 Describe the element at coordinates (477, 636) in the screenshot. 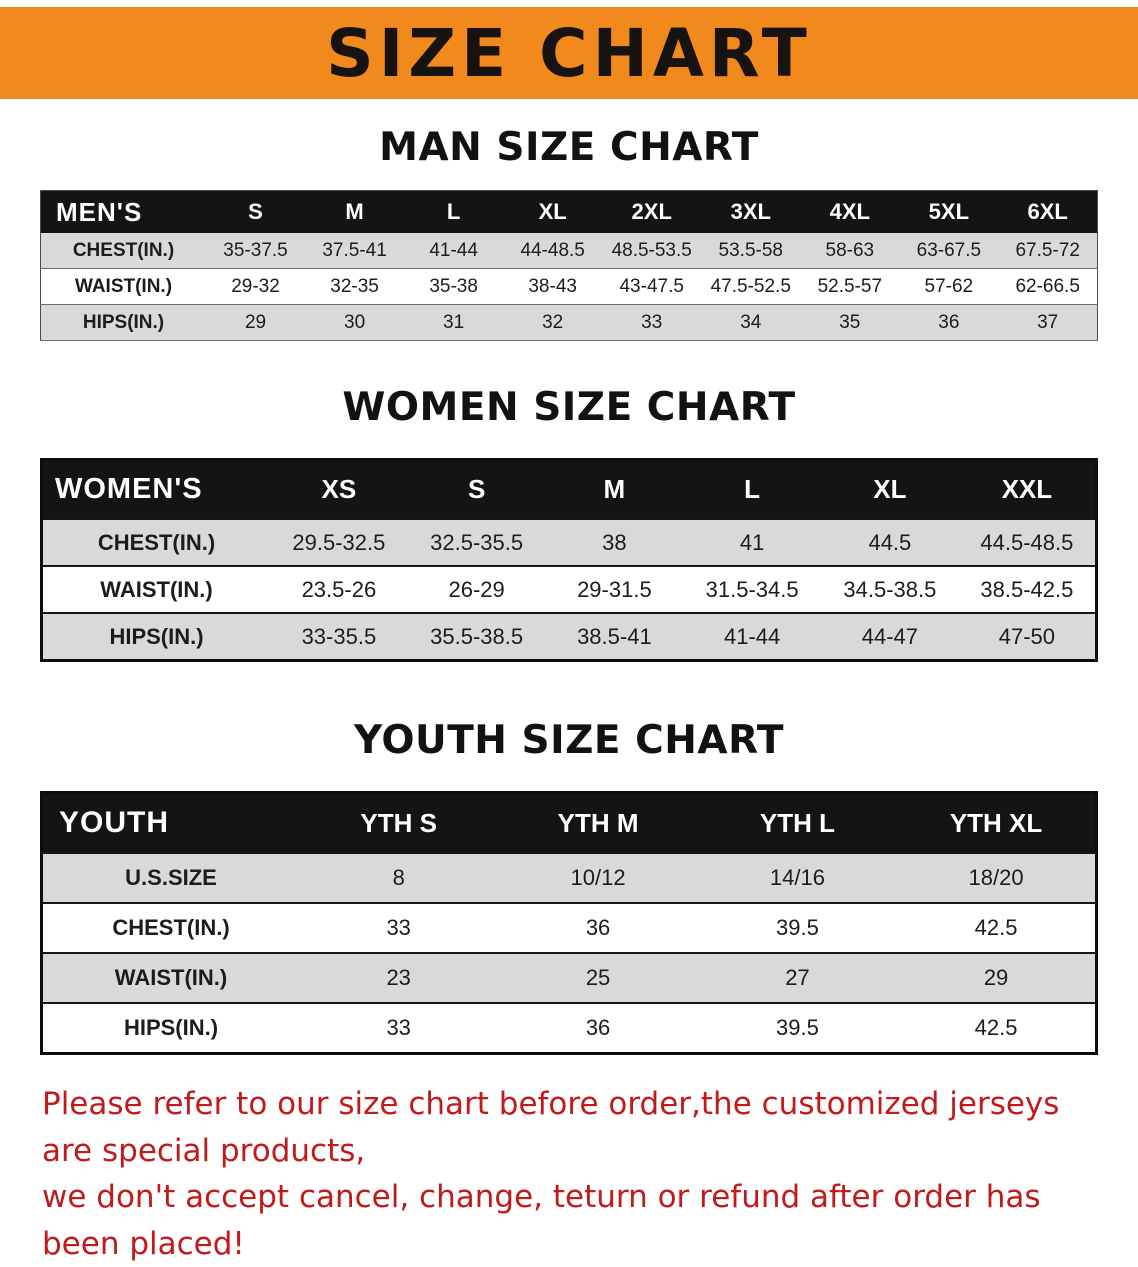

I see `measurement-value: 35.5-38.5` at that location.